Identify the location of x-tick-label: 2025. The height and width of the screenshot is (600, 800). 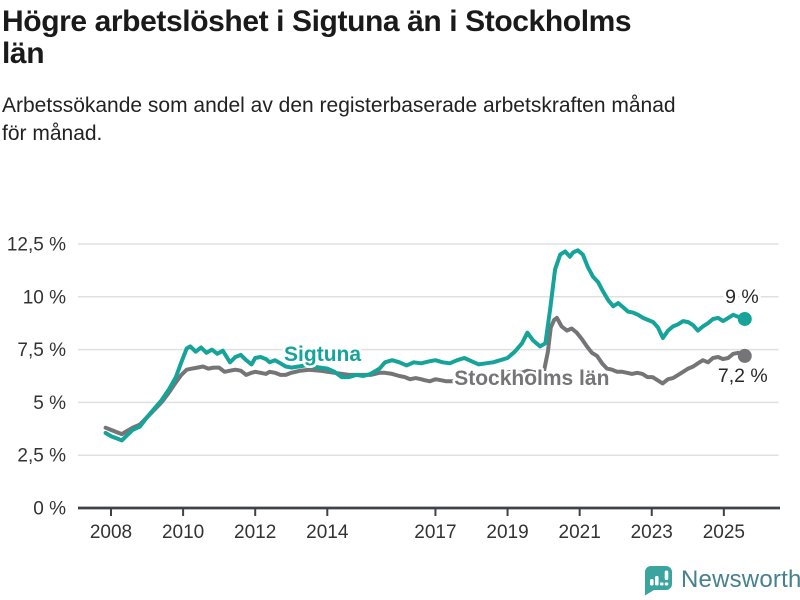
(724, 532).